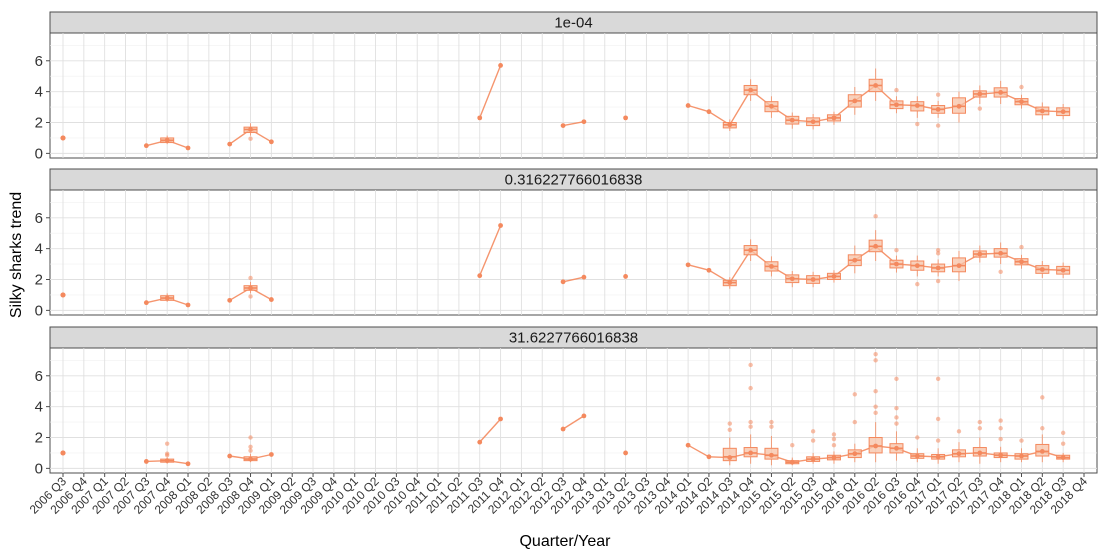 Image resolution: width=1103 pixels, height=553 pixels. I want to click on facet-strip-label: 31.6227766016838, so click(573, 338).